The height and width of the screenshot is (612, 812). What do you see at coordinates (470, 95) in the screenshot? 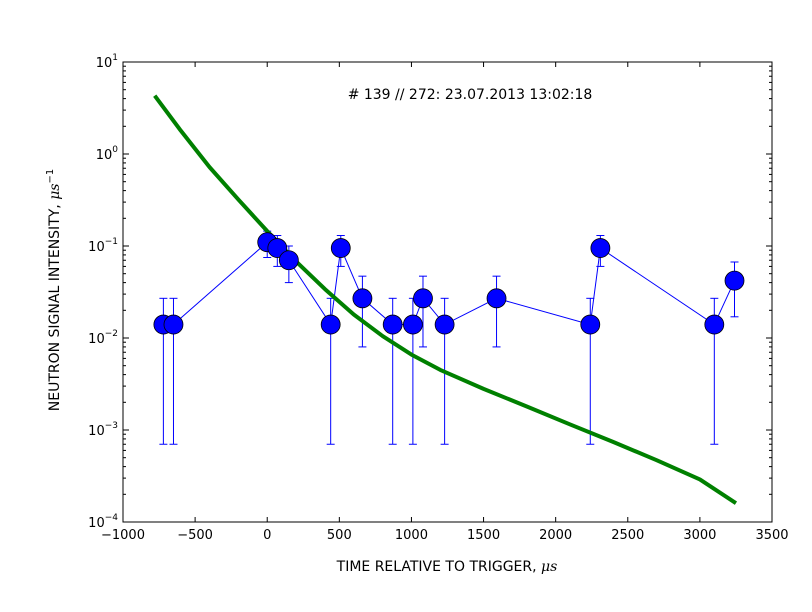
I see `chart-annotation: # 139 // 272: 23.07.2013 13:02:18` at bounding box center [470, 95].